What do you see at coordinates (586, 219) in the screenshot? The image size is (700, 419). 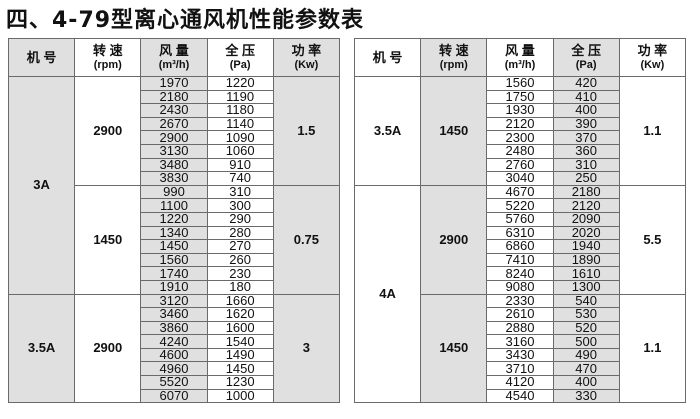 I see `pressure-cell: 2090` at bounding box center [586, 219].